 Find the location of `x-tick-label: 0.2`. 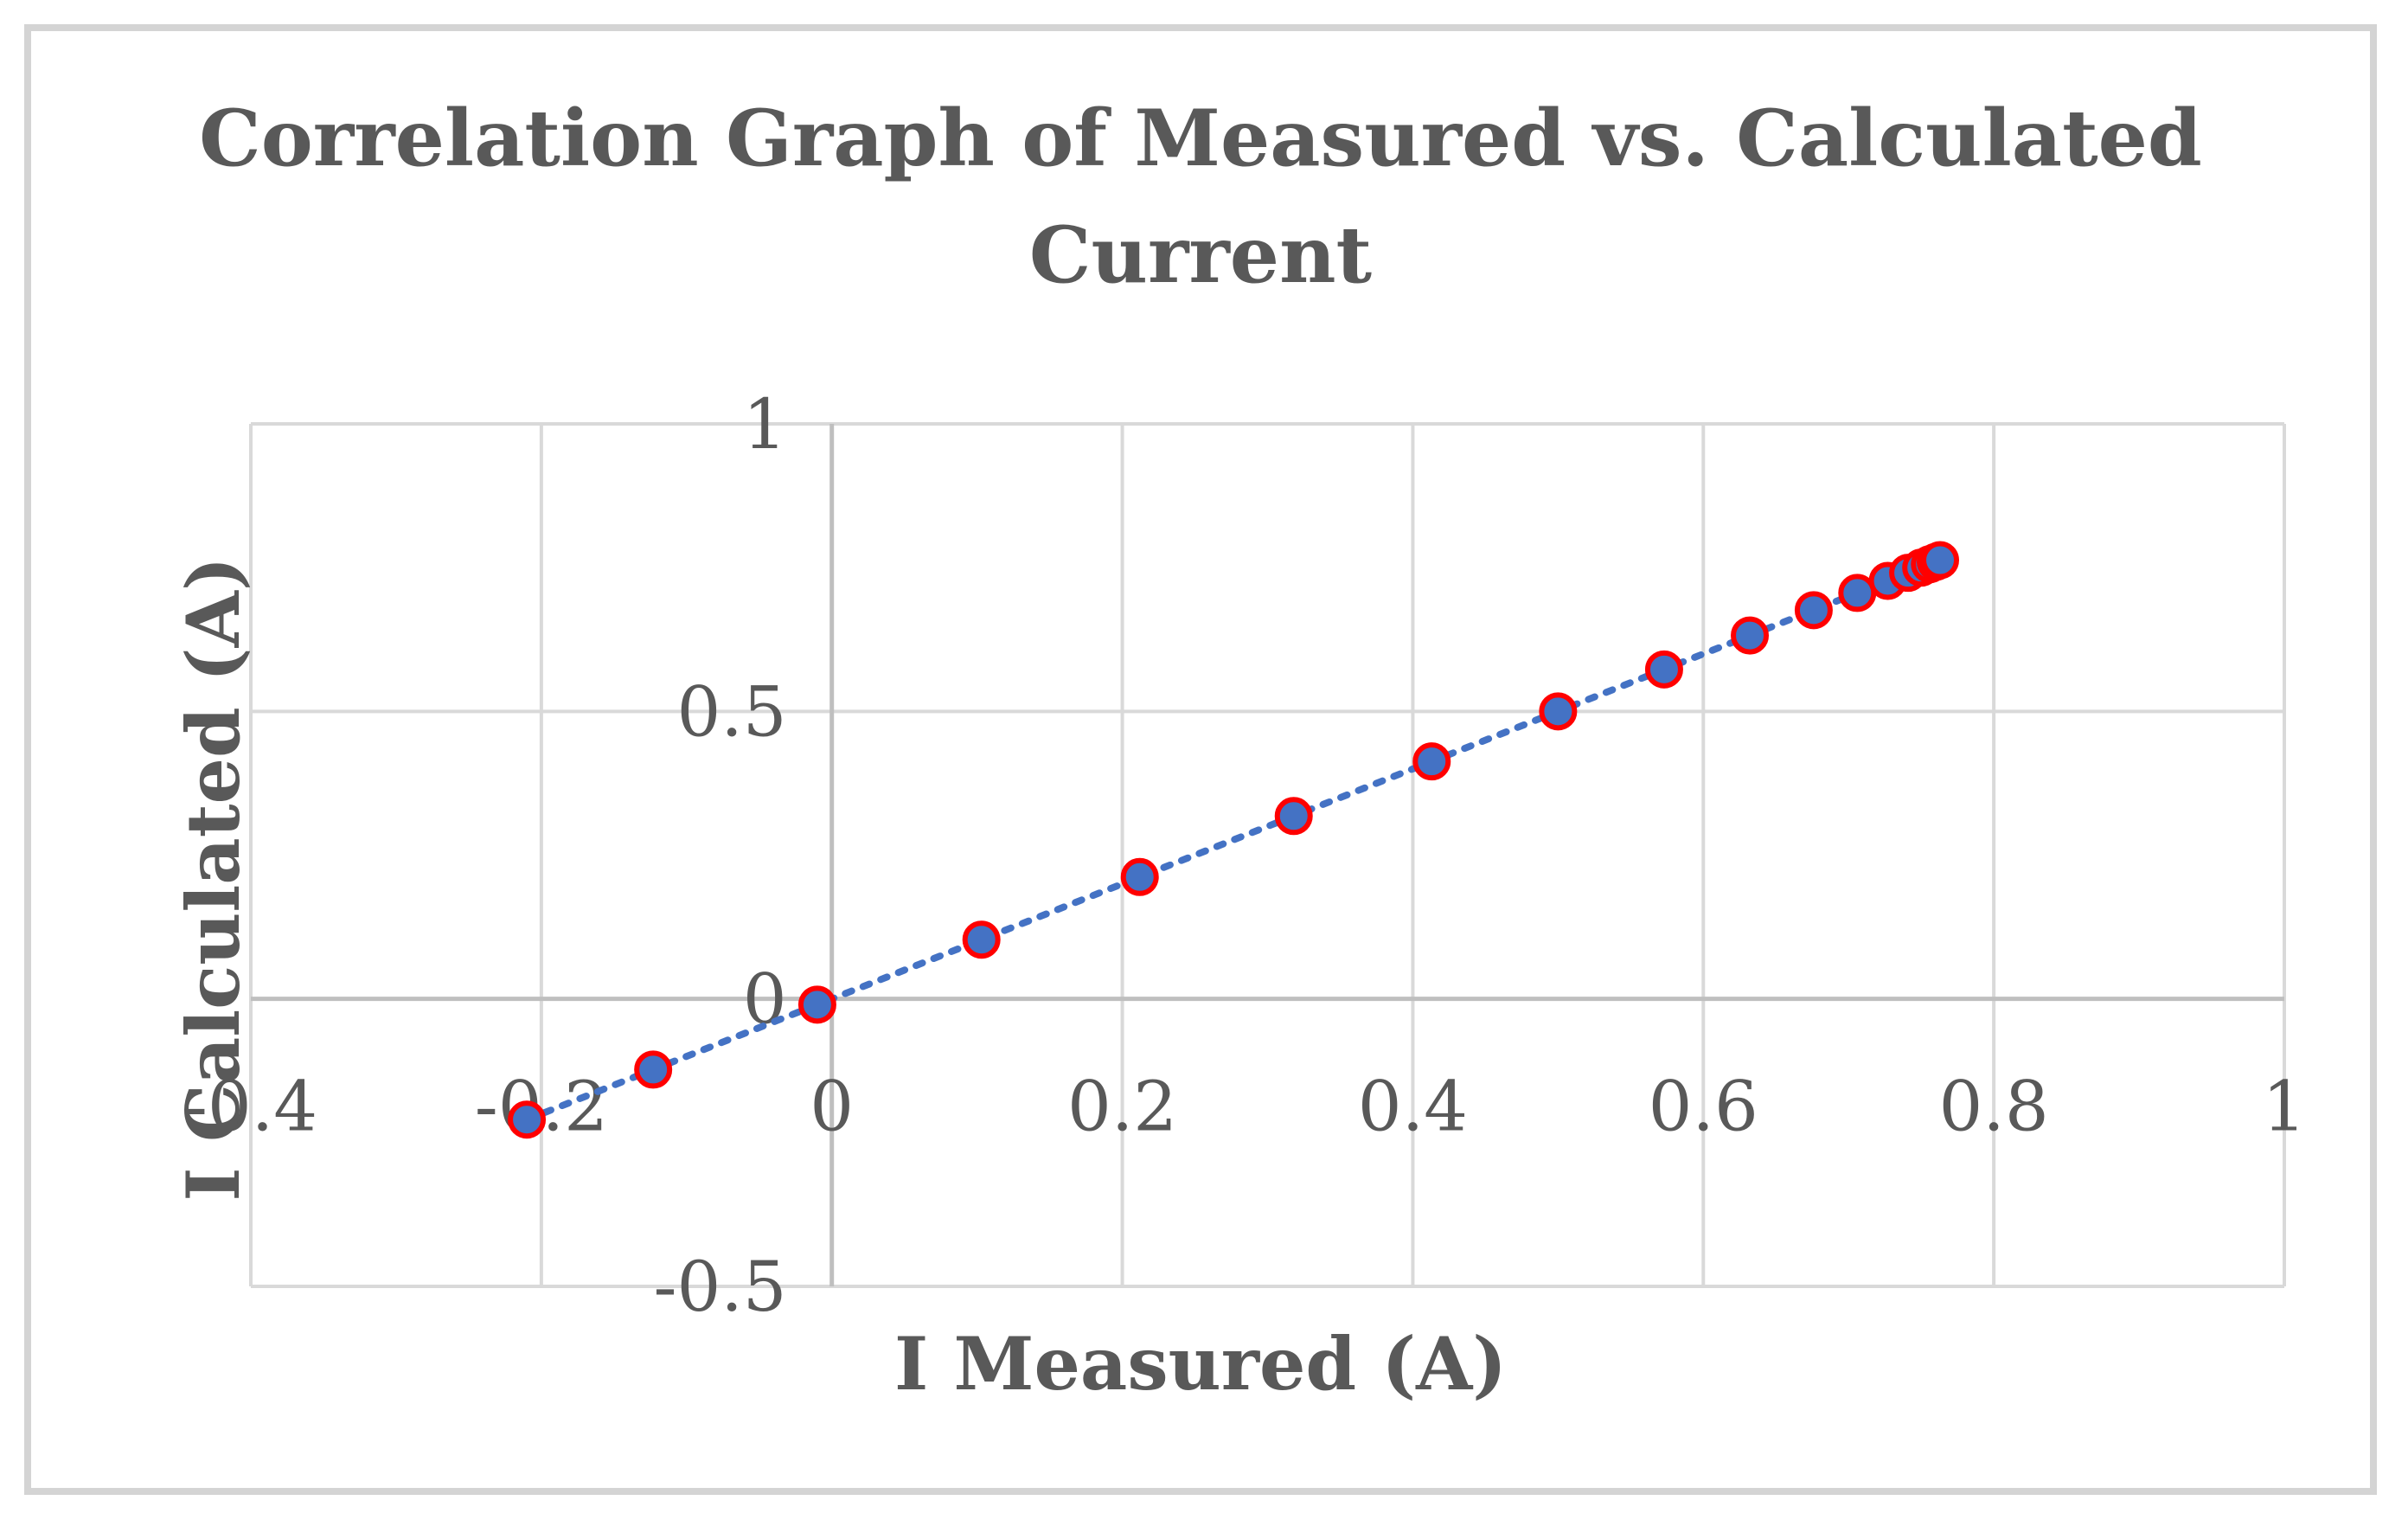

x-tick-label: 0.2 is located at coordinates (1122, 1107).